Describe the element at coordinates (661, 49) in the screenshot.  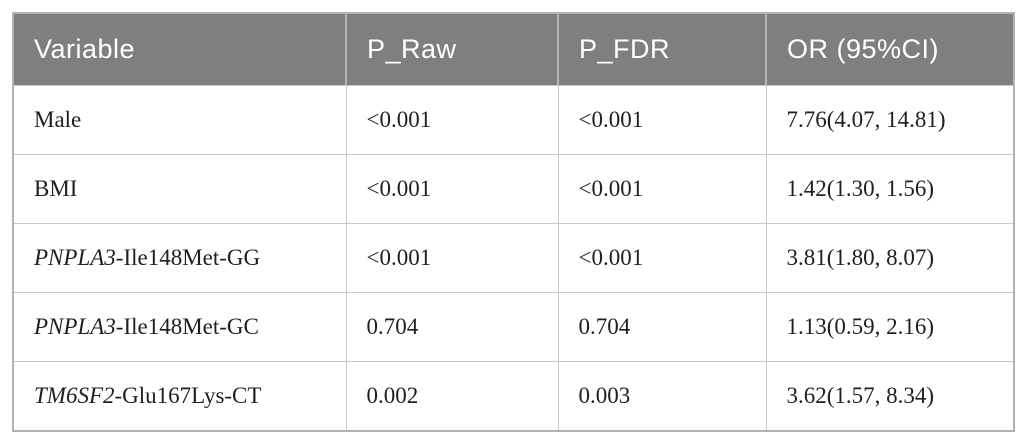
I see `column-header-p-fdr: P_FDR` at that location.